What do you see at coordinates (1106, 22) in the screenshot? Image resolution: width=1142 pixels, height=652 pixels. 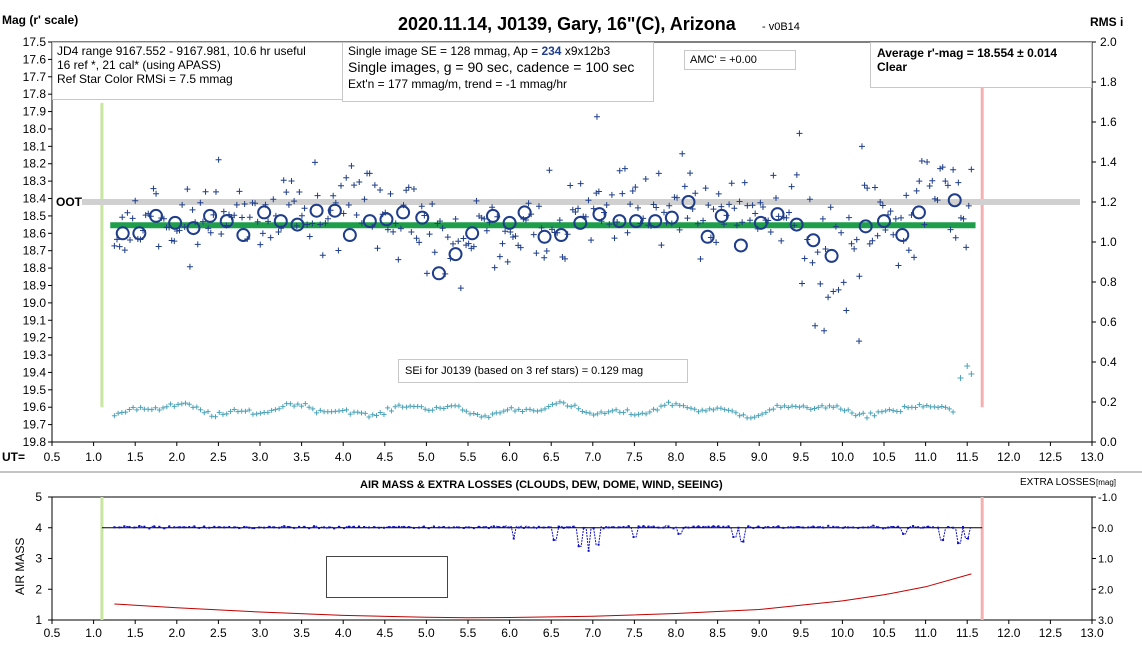 I see `y-axis-right-label: RMS i` at bounding box center [1106, 22].